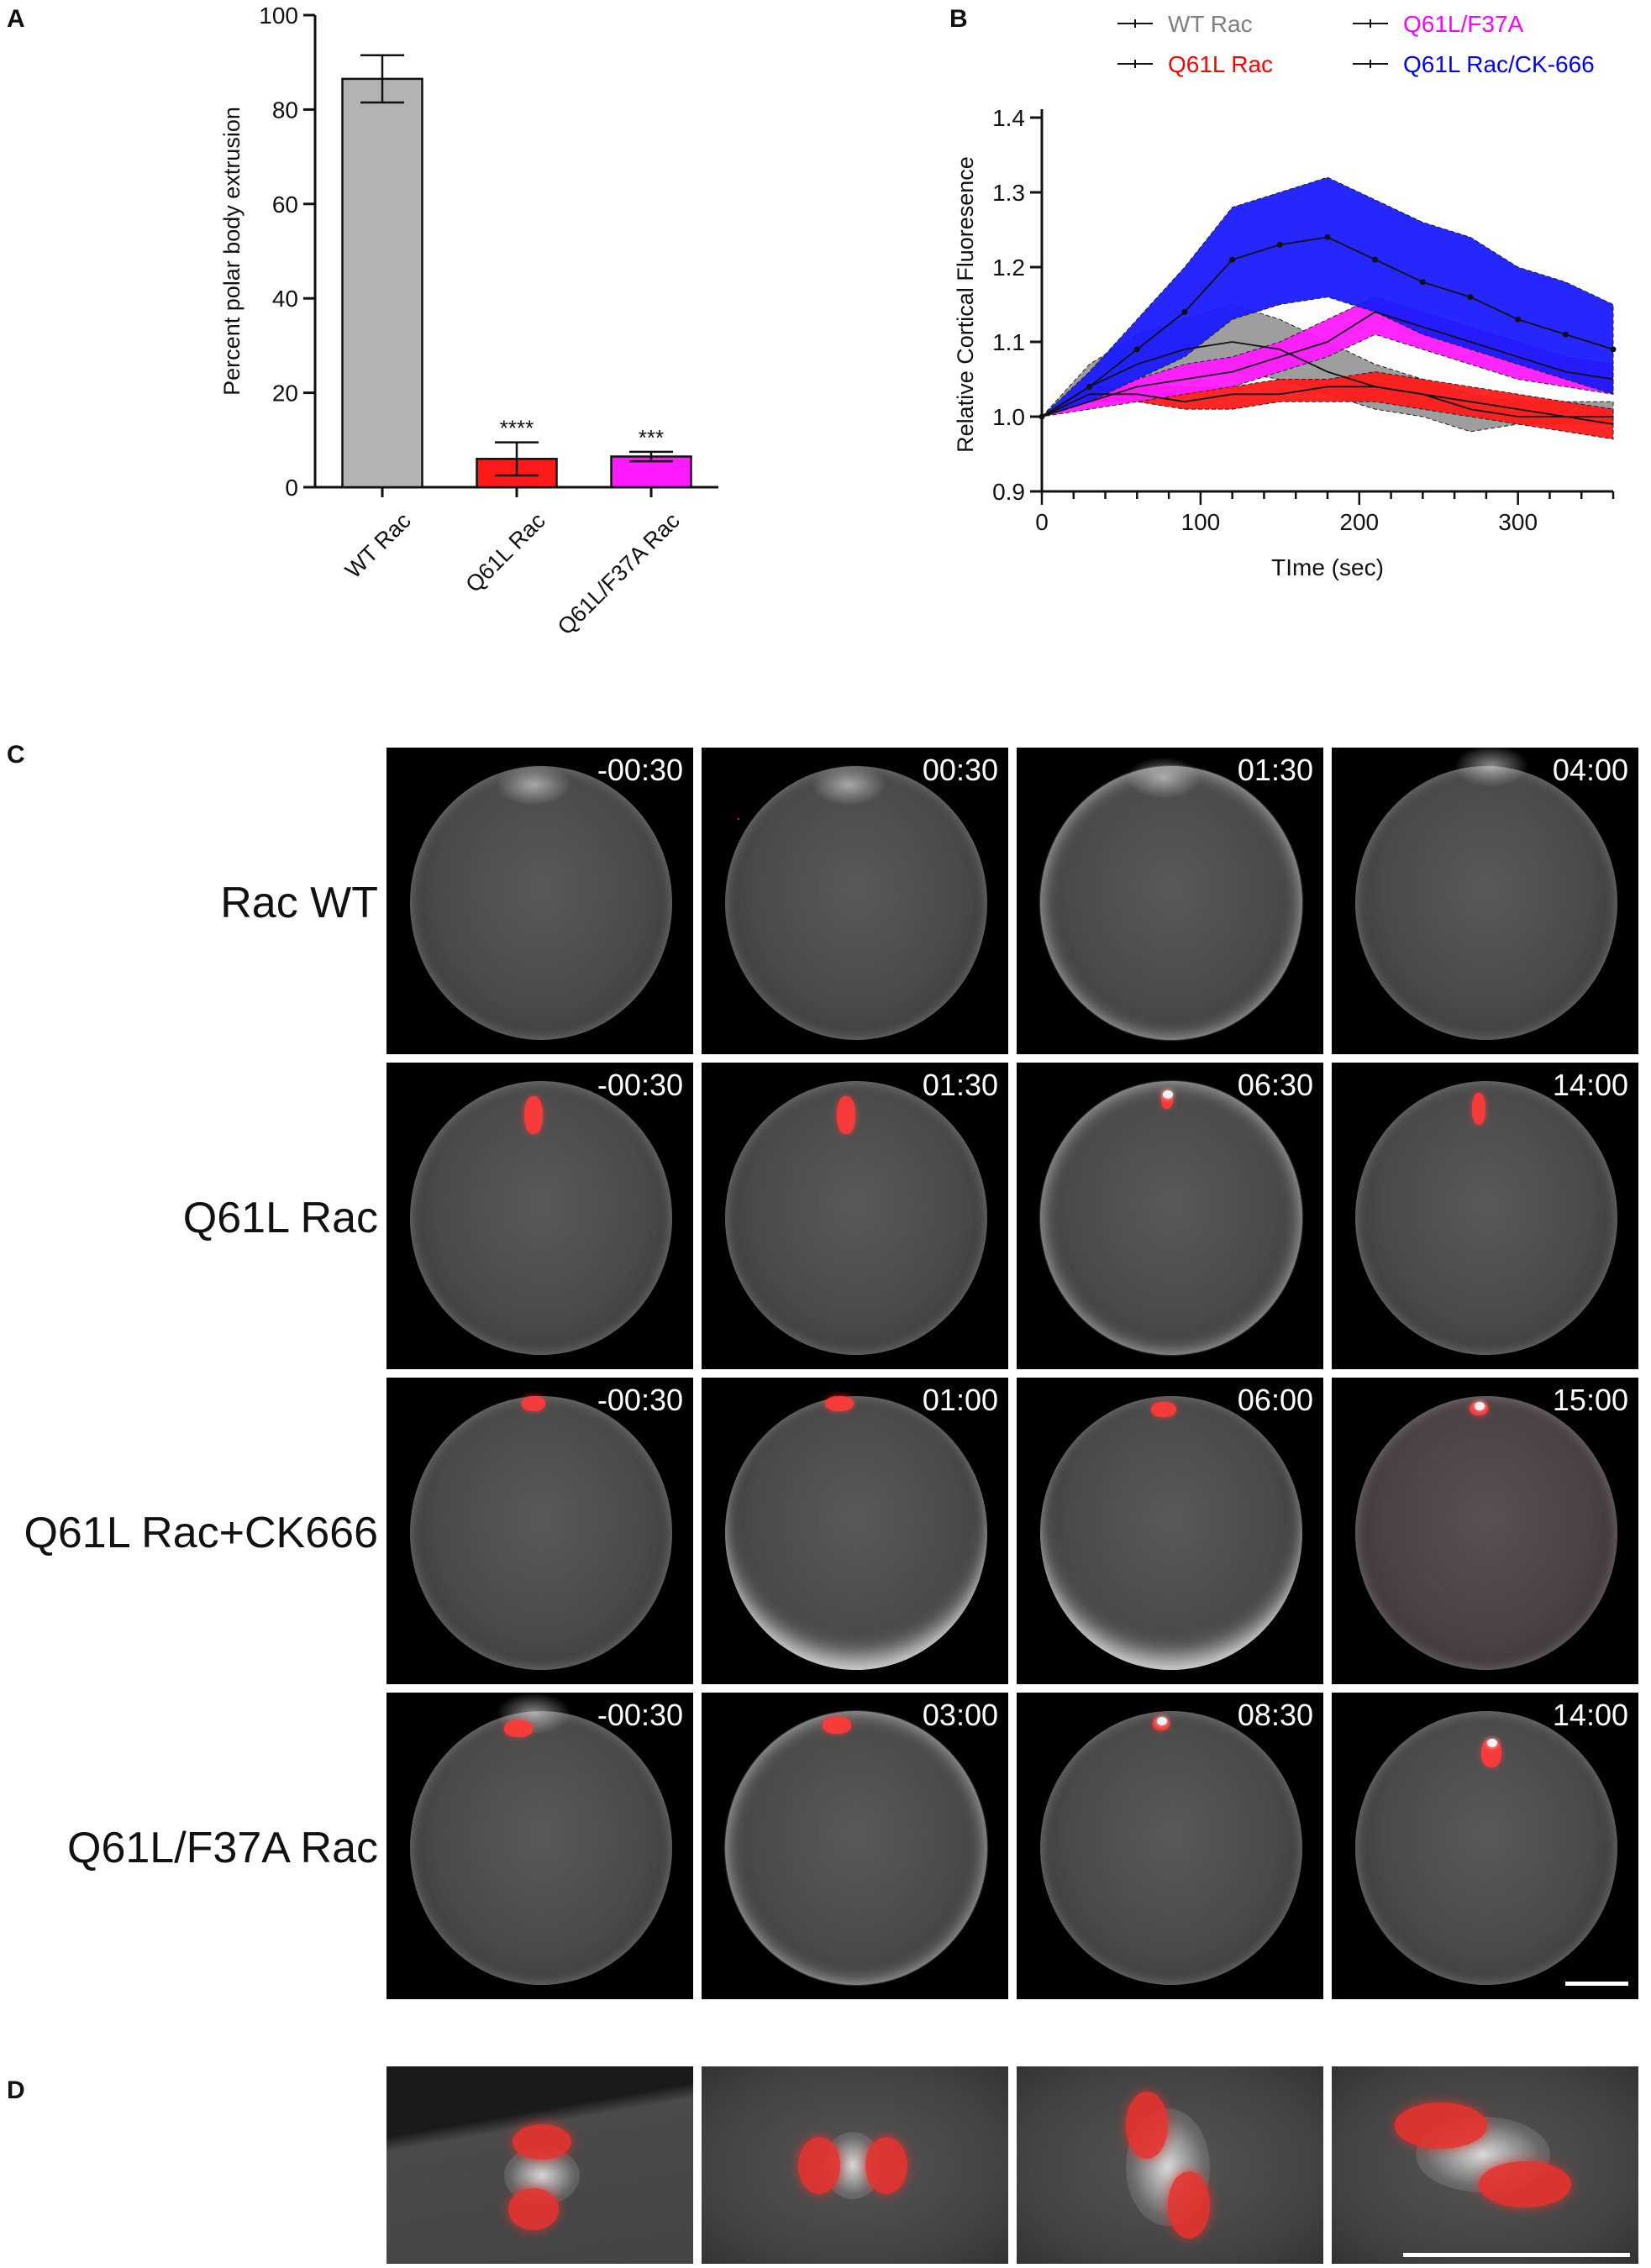 Image resolution: width=1651 pixels, height=2268 pixels. I want to click on timestamp-label: -00:30, so click(640, 1715).